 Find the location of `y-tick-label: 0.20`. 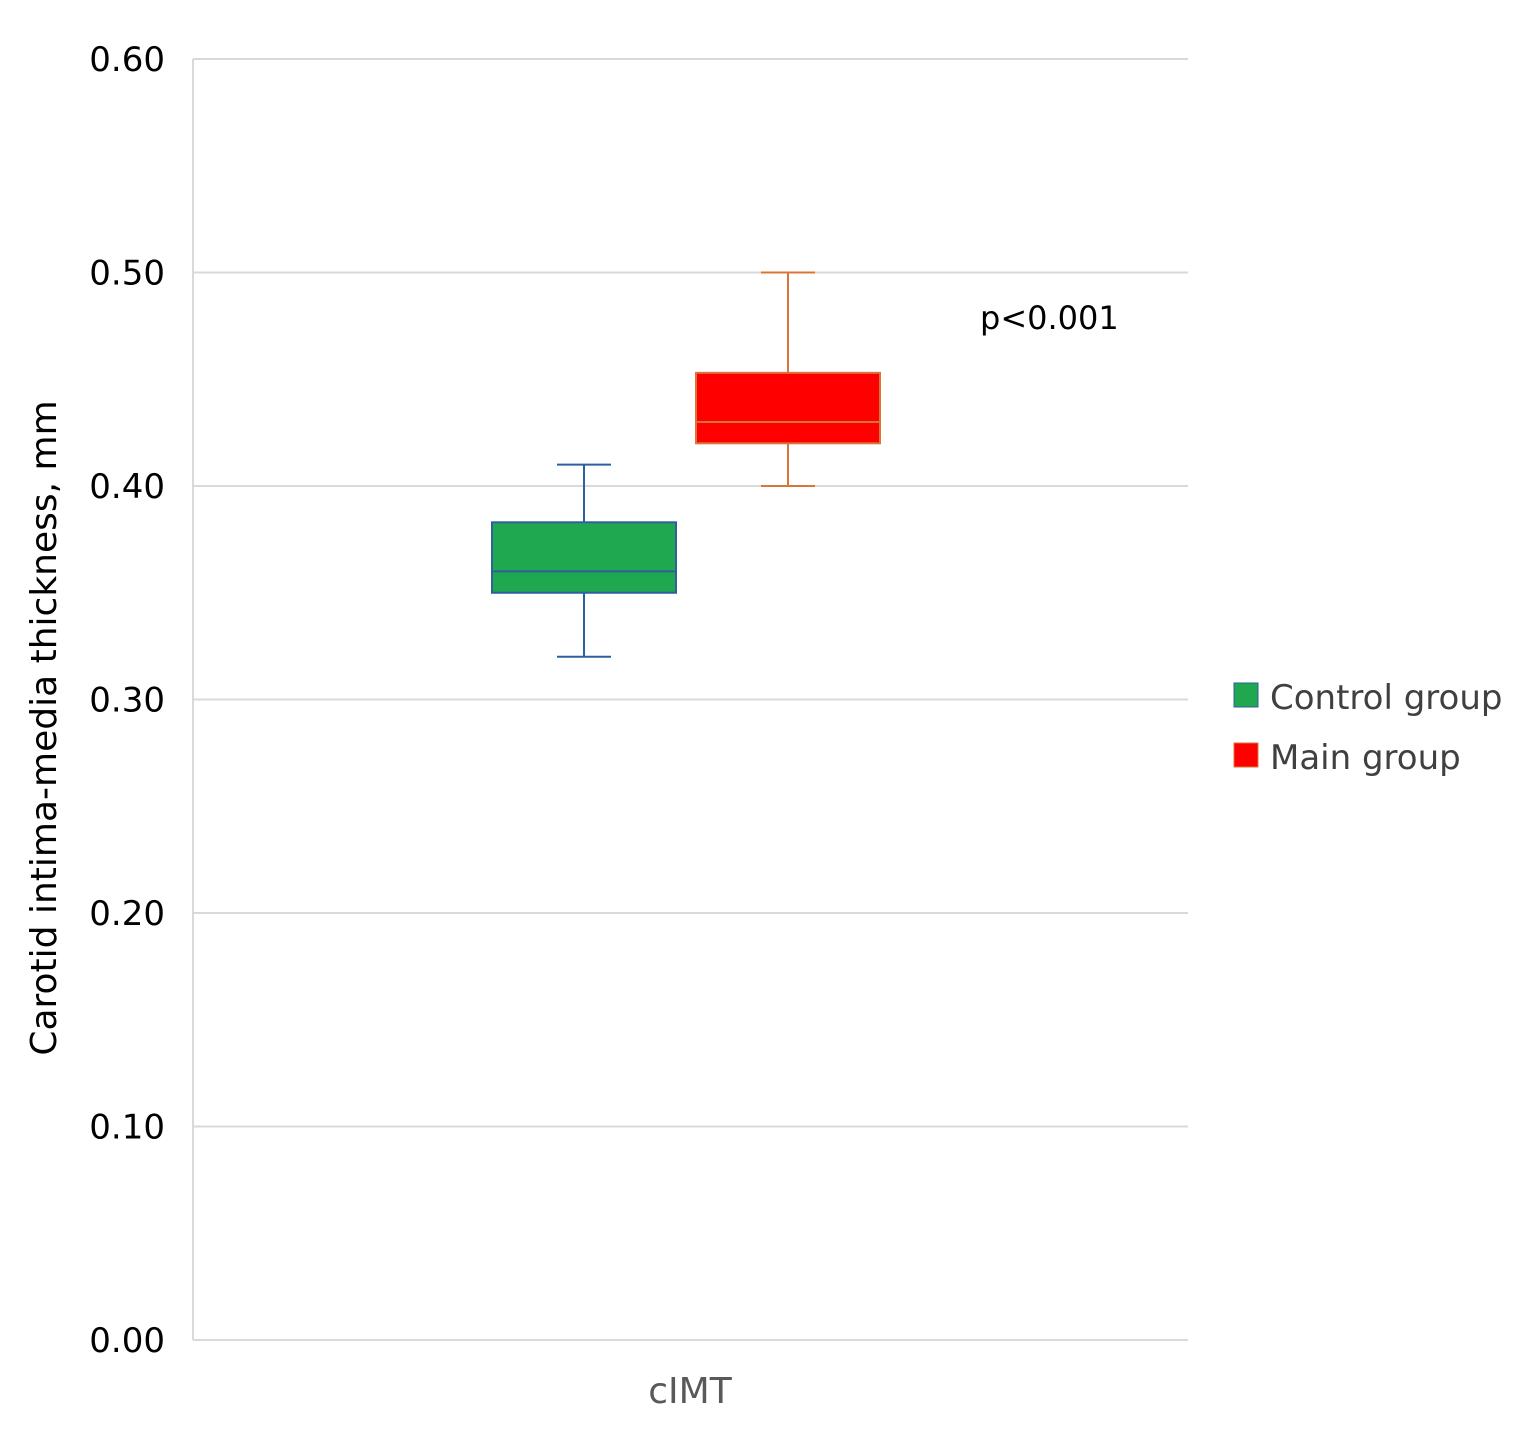

y-tick-label: 0.20 is located at coordinates (127, 914).